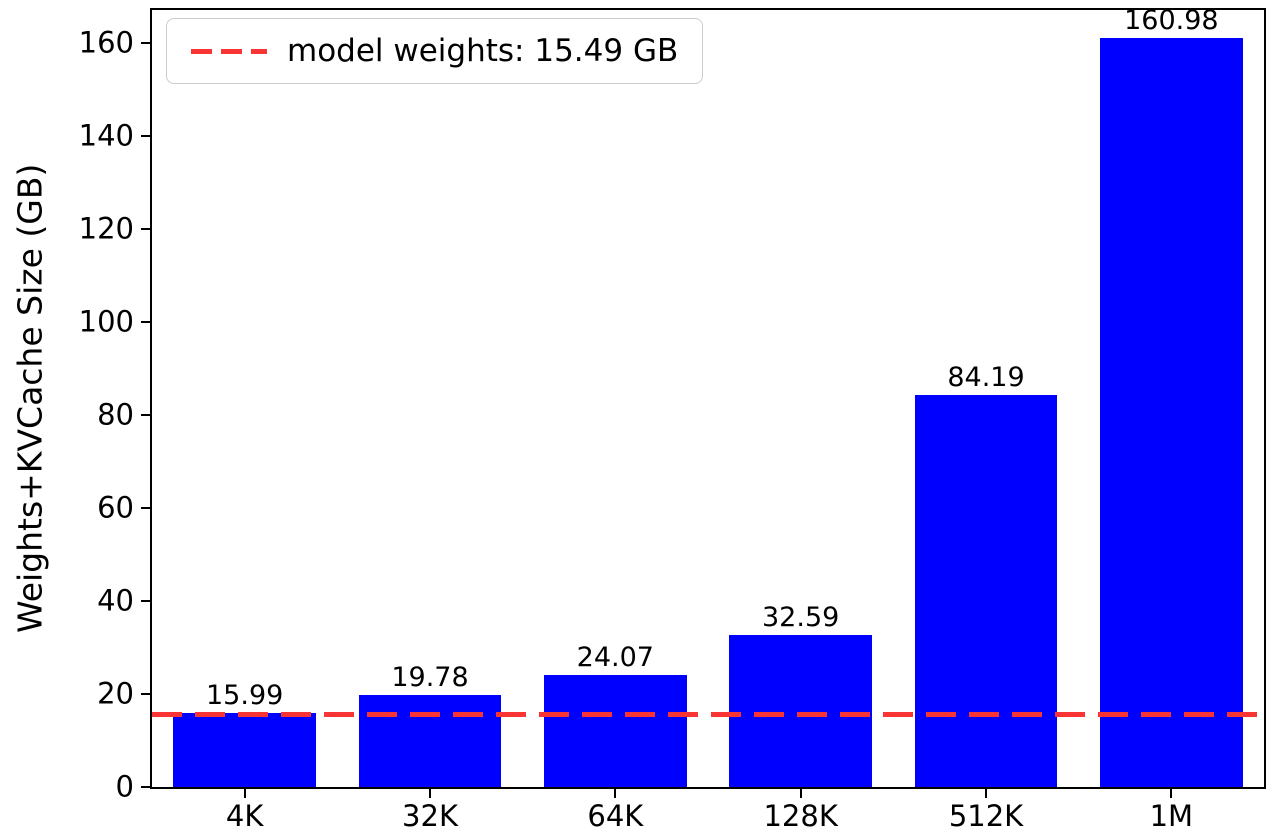 The width and height of the screenshot is (1280, 836). I want to click on bar-value-label: 160.98, so click(1171, 21).